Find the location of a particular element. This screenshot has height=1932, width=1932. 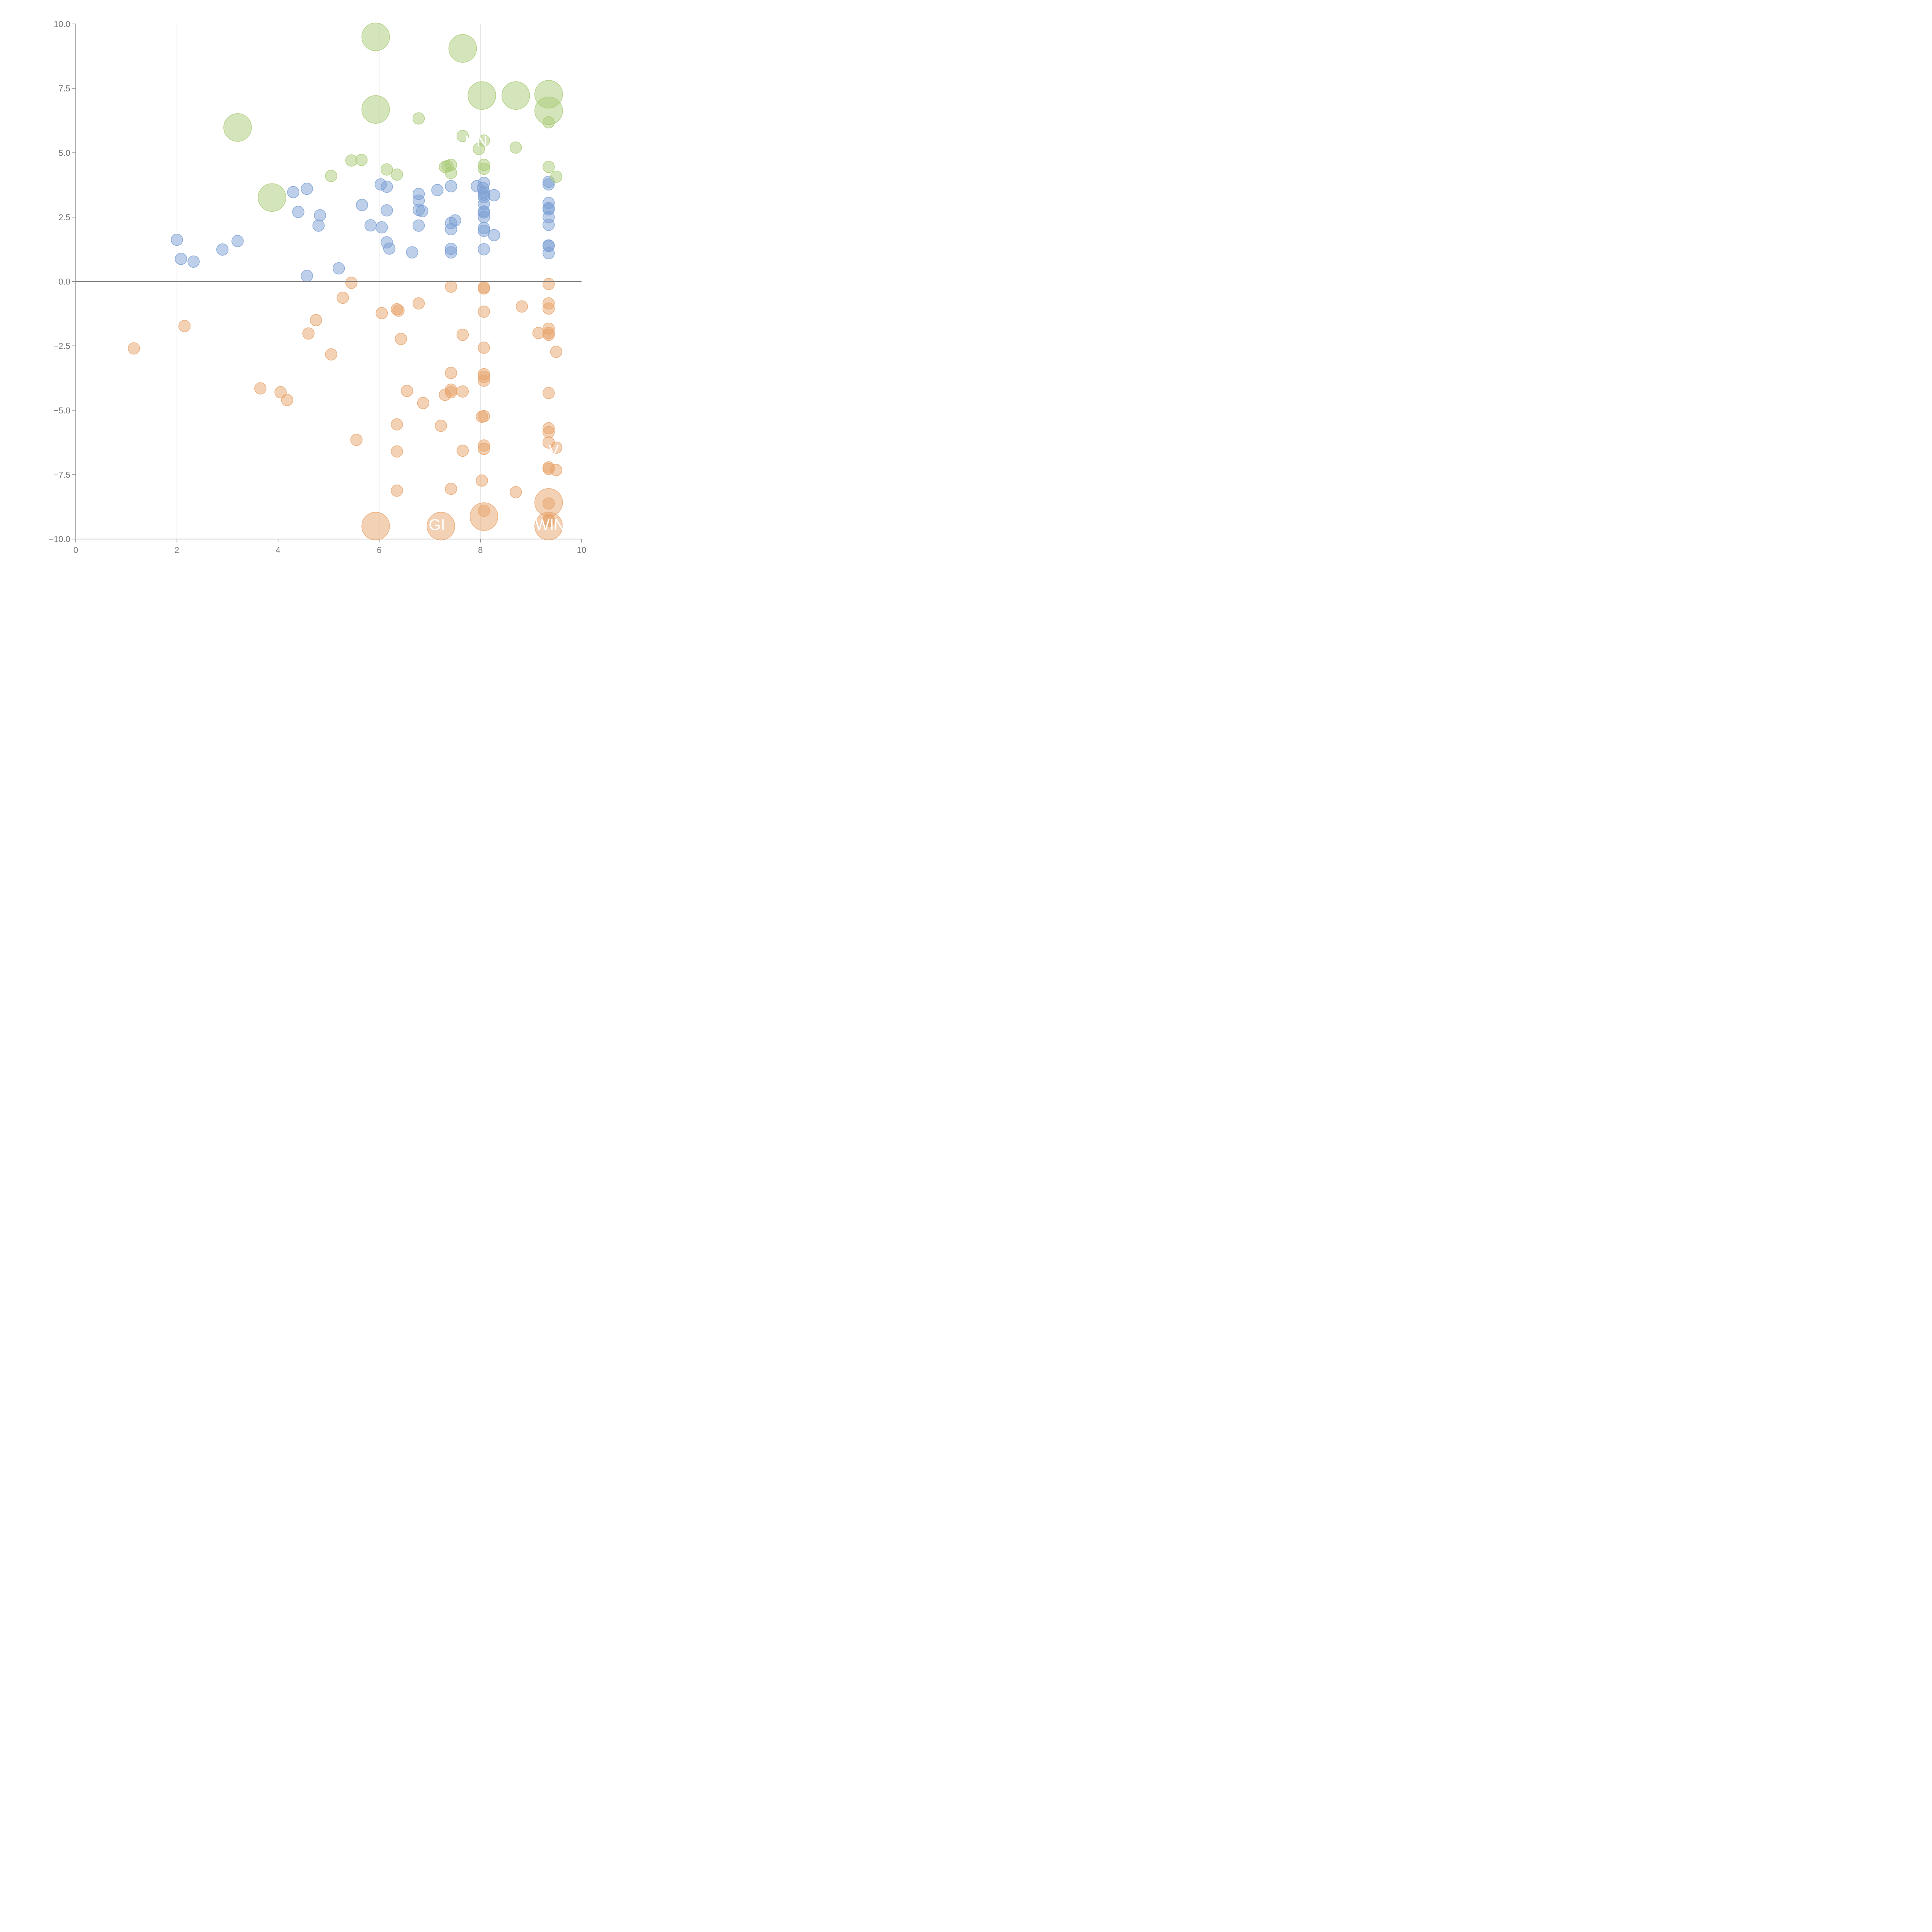

annotation-label: V is located at coordinates (554, 450).